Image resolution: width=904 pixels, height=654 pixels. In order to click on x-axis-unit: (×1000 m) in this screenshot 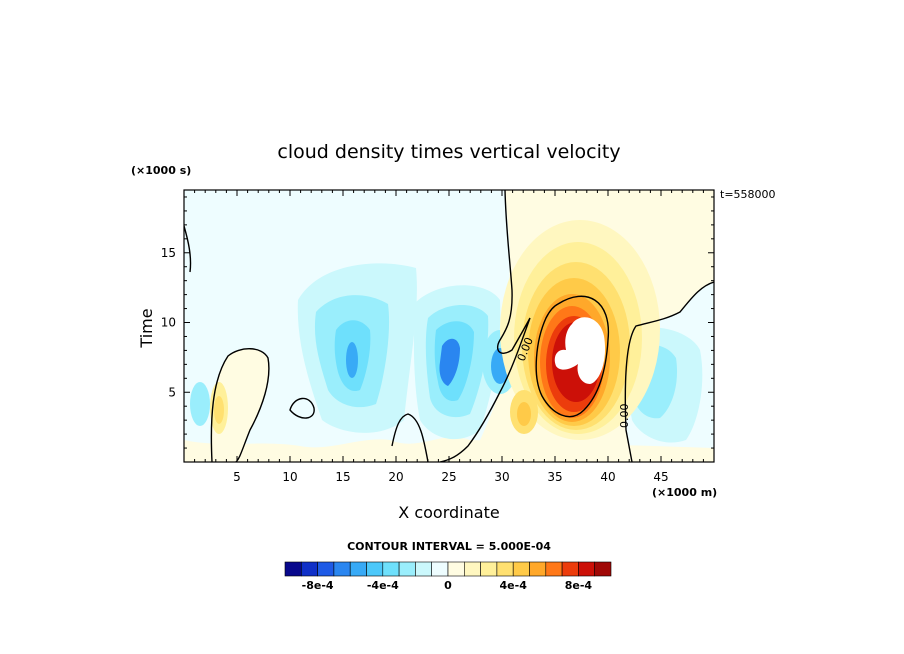, I will do `click(684, 492)`.